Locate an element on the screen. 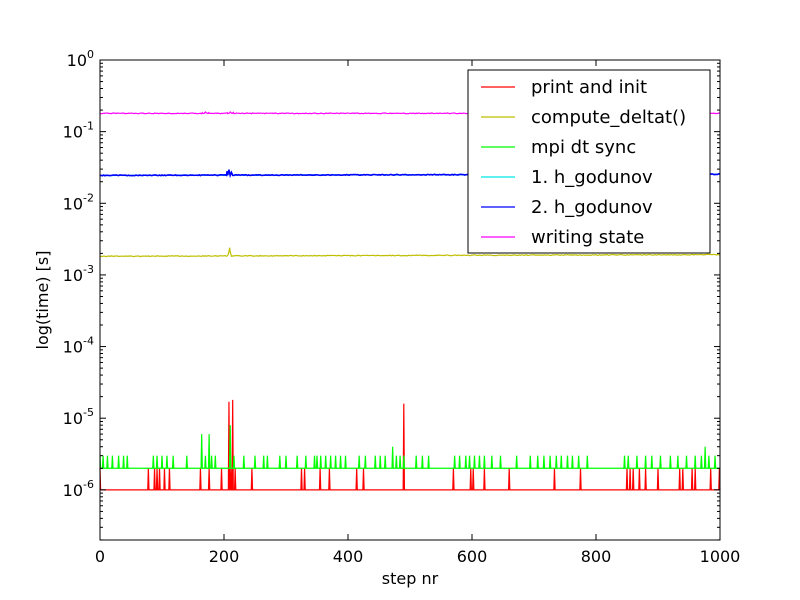 This screenshot has height=600, width=800. y-tick-label: 10⁻³ is located at coordinates (78, 274).